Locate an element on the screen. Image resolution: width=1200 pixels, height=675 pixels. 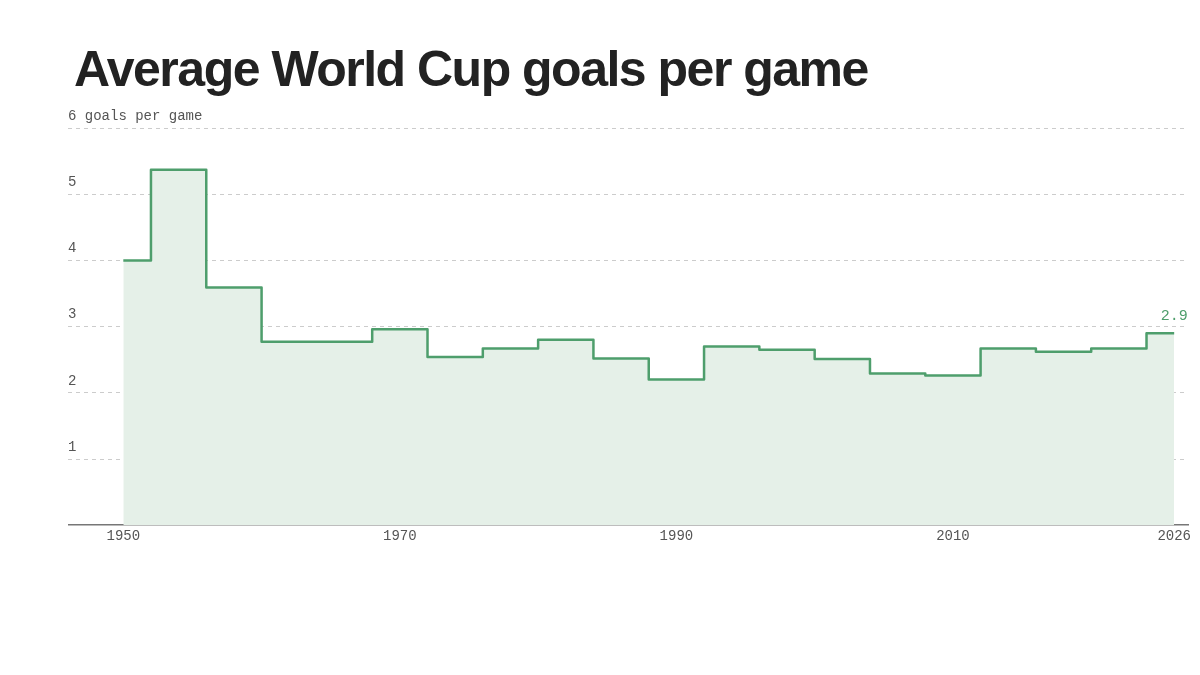
y-tick-label: 4 is located at coordinates (72, 248).